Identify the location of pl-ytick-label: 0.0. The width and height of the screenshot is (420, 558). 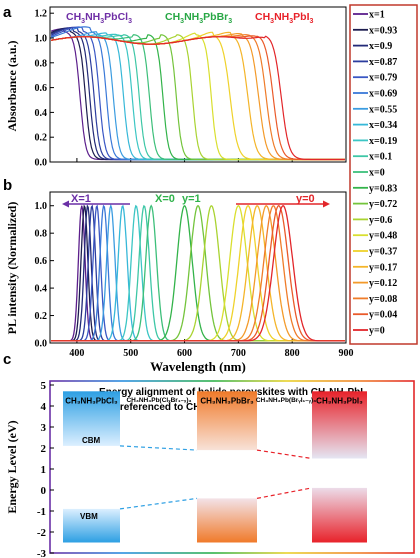
(41, 344).